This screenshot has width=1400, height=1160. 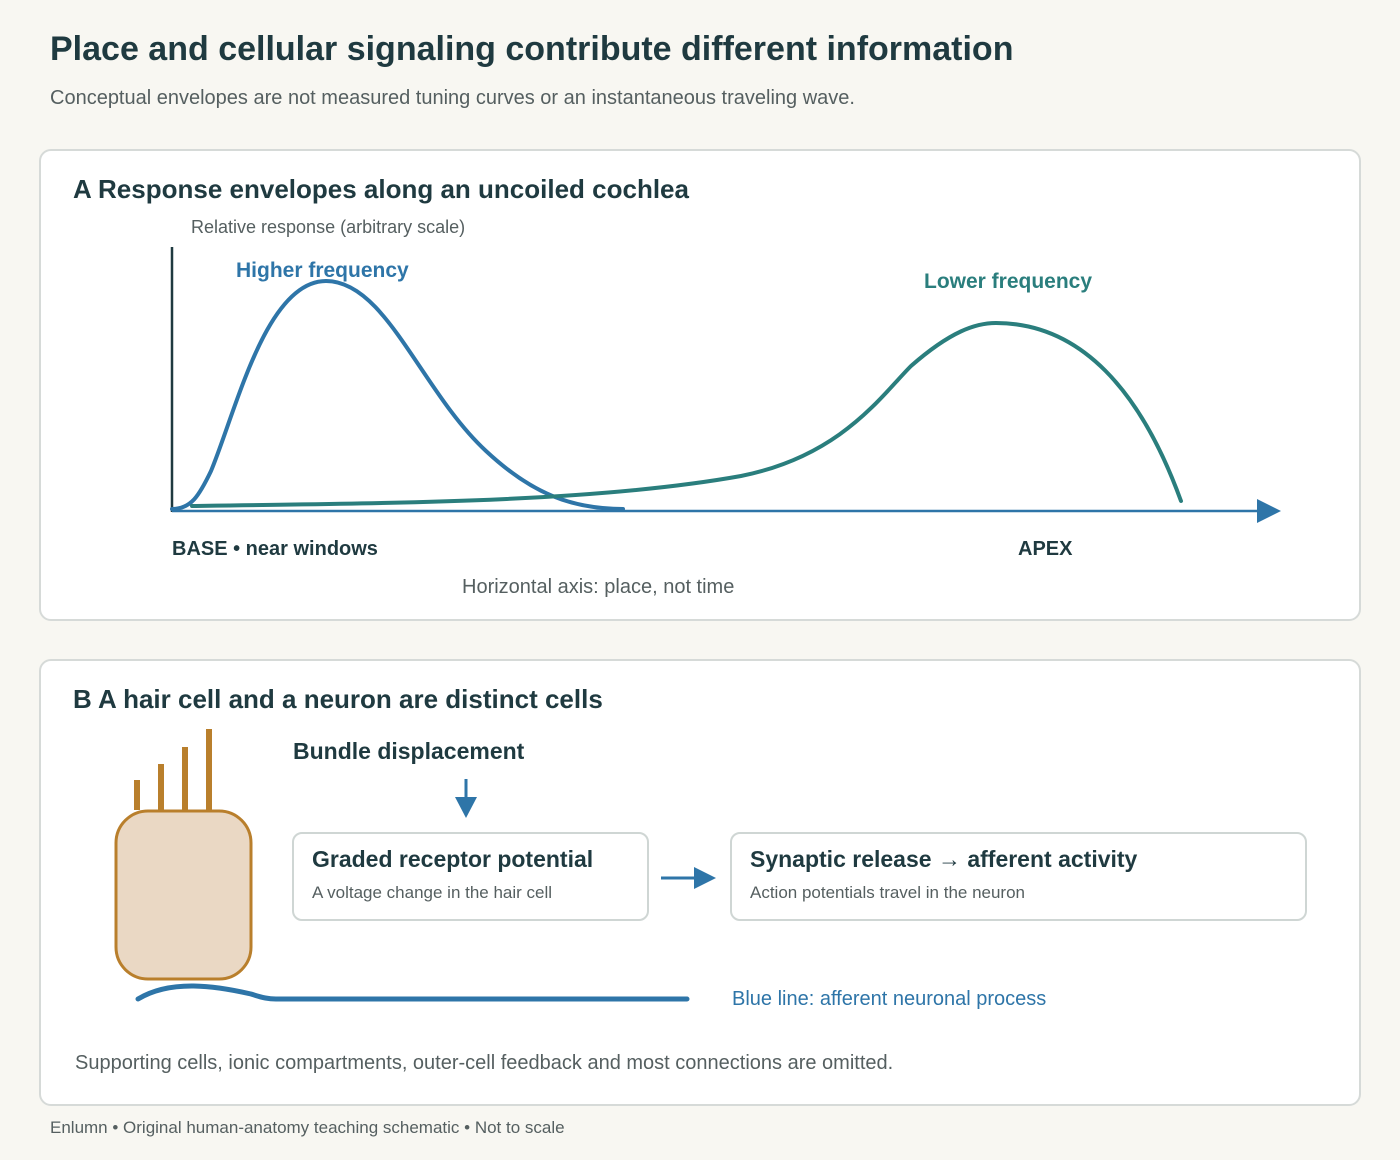 I want to click on receptor-potential-subtitle: A voltage change in the hair cell, so click(x=432, y=892).